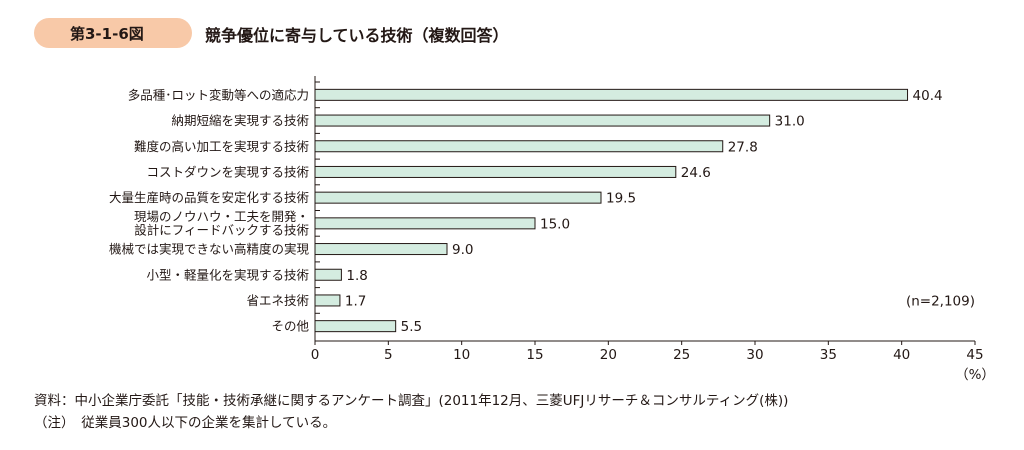 This screenshot has height=450, width=1024. I want to click on category-label: 難度の高い加工を実現する技術, so click(221, 146).